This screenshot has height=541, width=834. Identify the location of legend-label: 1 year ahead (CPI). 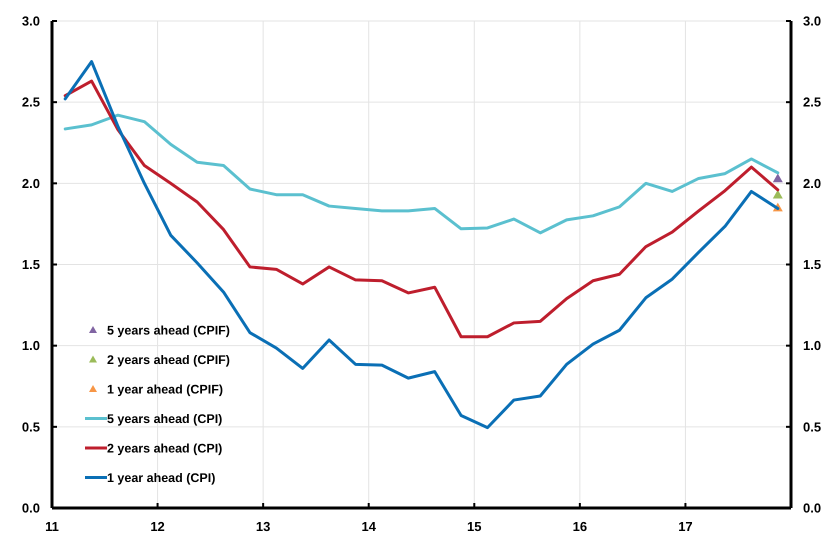
(161, 477).